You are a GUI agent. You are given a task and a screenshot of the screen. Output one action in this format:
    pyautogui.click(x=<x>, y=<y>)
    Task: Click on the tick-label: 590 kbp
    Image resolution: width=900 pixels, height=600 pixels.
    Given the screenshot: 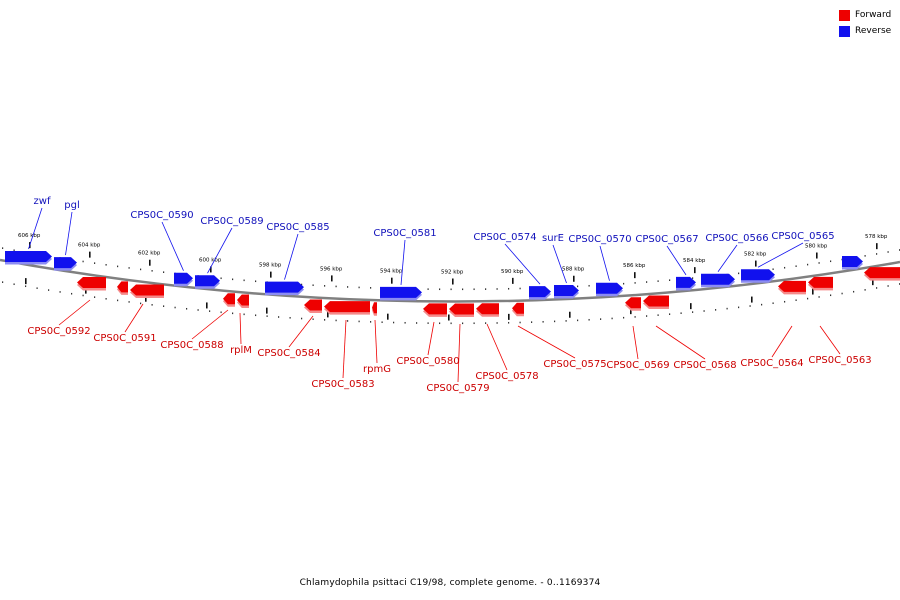 What is the action you would take?
    pyautogui.click(x=512, y=272)
    